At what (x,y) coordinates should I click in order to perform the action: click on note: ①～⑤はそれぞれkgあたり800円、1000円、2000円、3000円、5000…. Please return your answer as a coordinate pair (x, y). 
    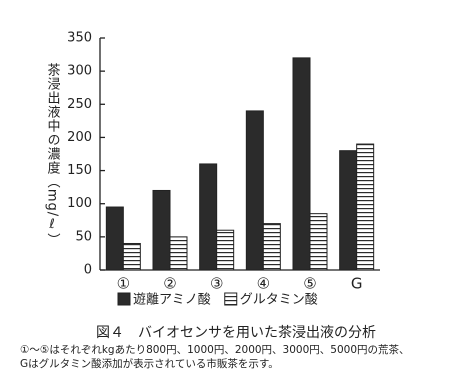
    Looking at the image, I should click on (215, 349).